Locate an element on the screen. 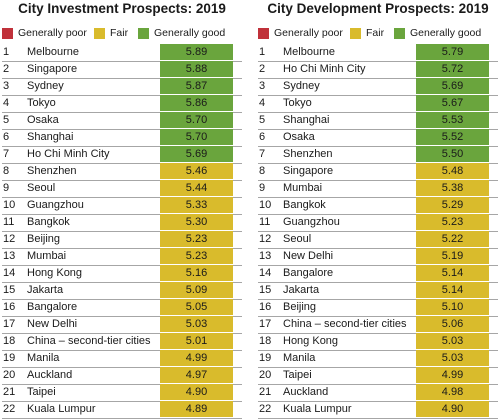 The height and width of the screenshot is (419, 500). score-cell: 5.67 is located at coordinates (452, 103).